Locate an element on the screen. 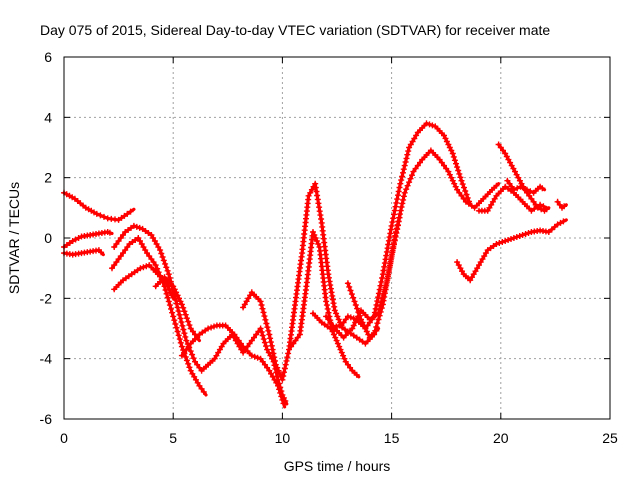  y-axis-label: SDTVAR / TECUs is located at coordinates (14, 238).